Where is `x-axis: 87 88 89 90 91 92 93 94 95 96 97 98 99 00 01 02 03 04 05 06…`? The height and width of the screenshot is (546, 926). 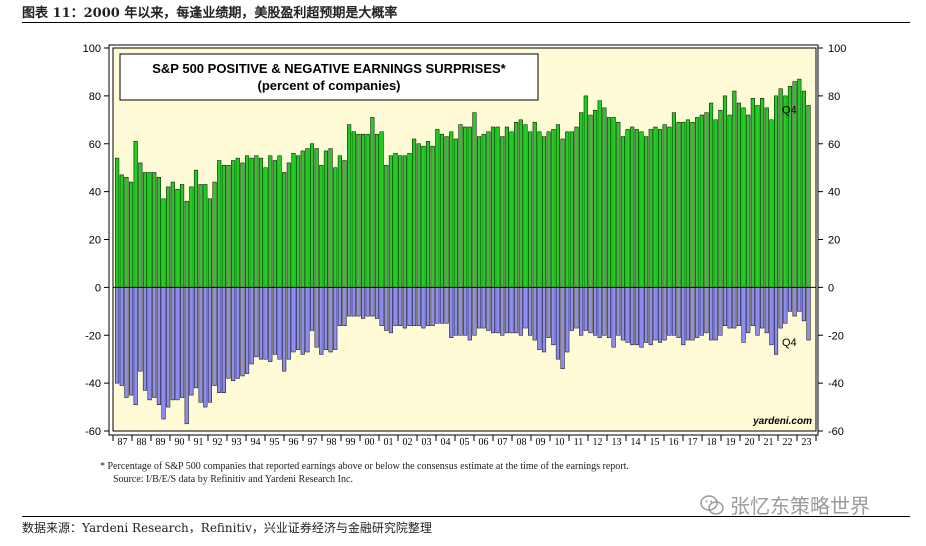
x-axis: 87 88 89 90 91 92 93 94 95 96 97 98 99 00 01 02 03 04 05 06… is located at coordinates (464, 441).